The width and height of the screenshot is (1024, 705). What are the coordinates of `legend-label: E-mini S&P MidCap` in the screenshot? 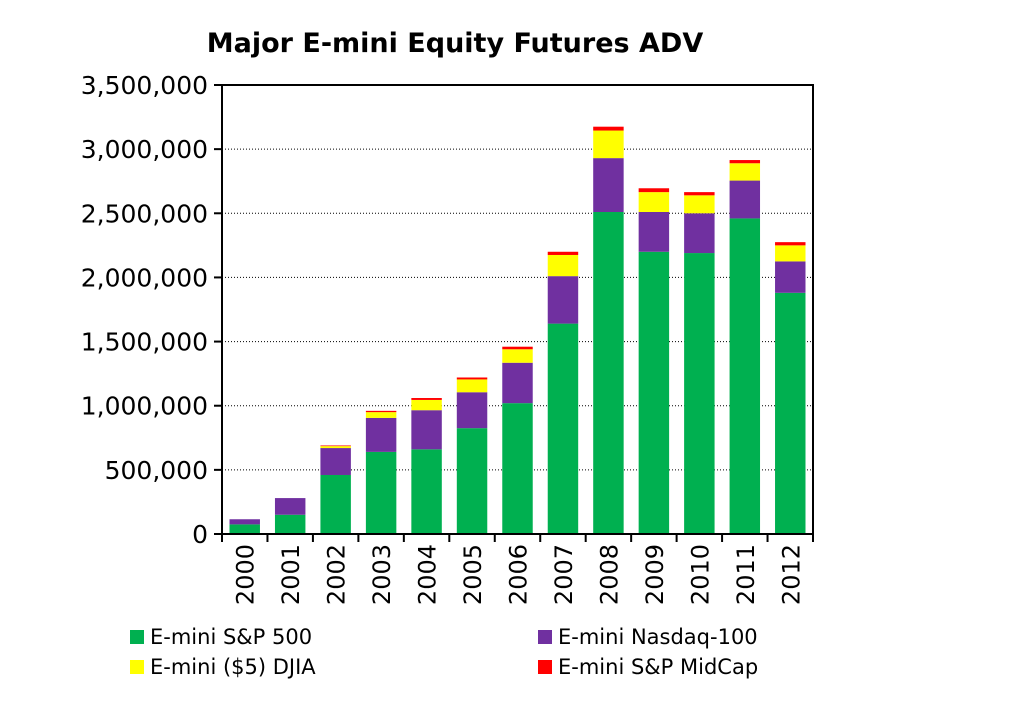 It's located at (658, 667).